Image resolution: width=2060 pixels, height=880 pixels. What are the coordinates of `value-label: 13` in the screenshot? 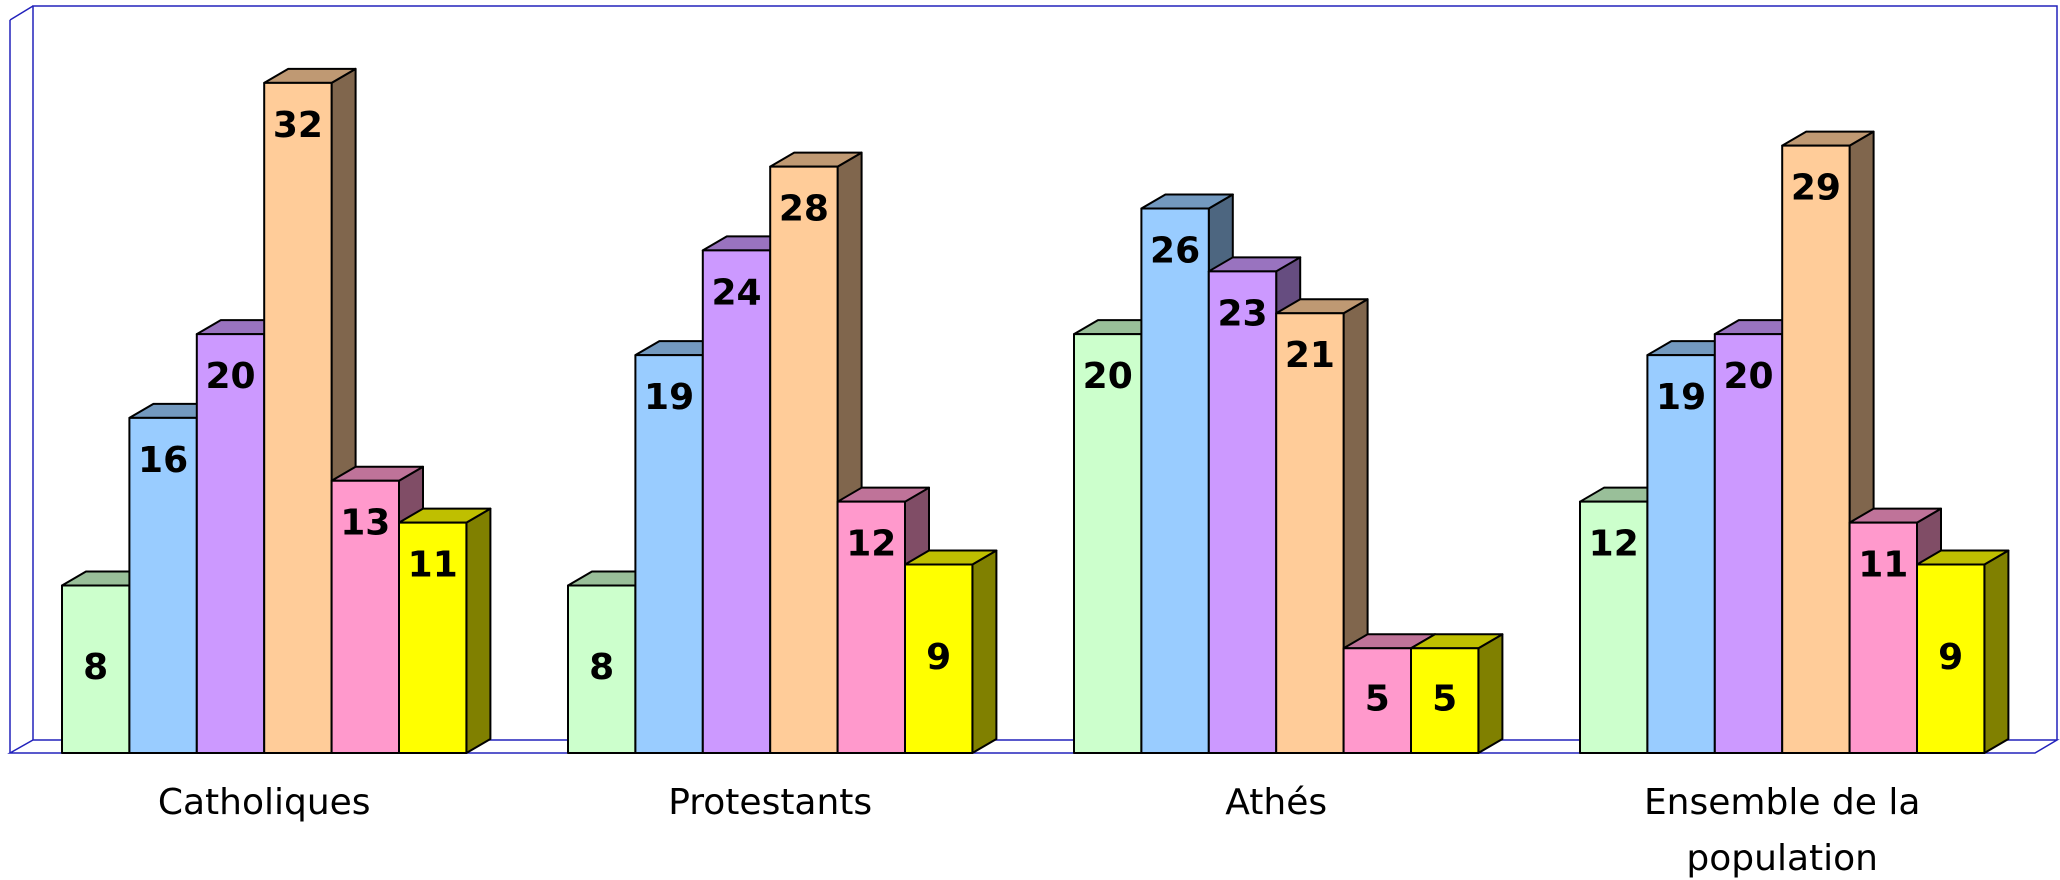 It's located at (365, 523).